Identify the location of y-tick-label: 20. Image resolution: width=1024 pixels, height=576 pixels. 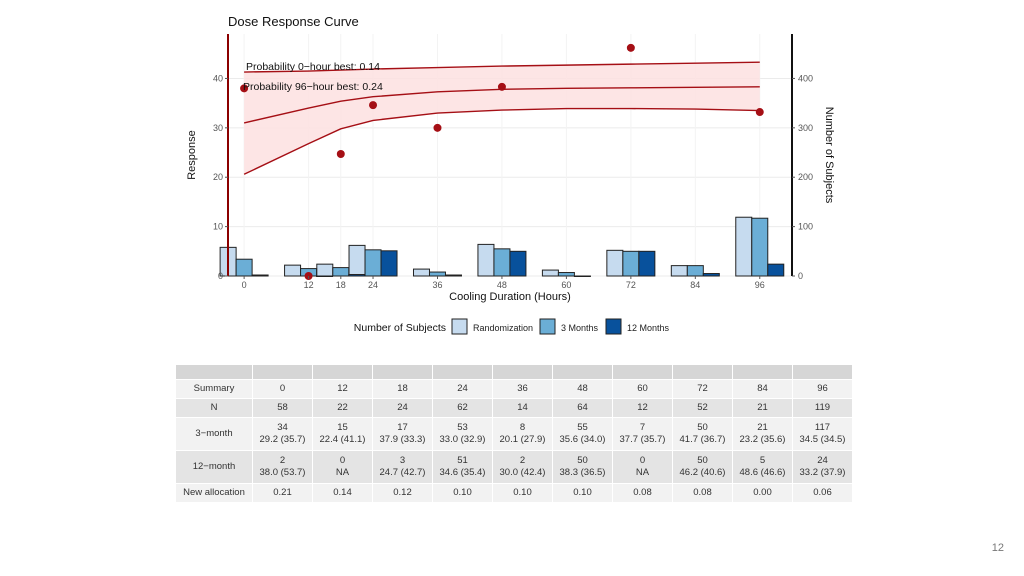
(218, 177).